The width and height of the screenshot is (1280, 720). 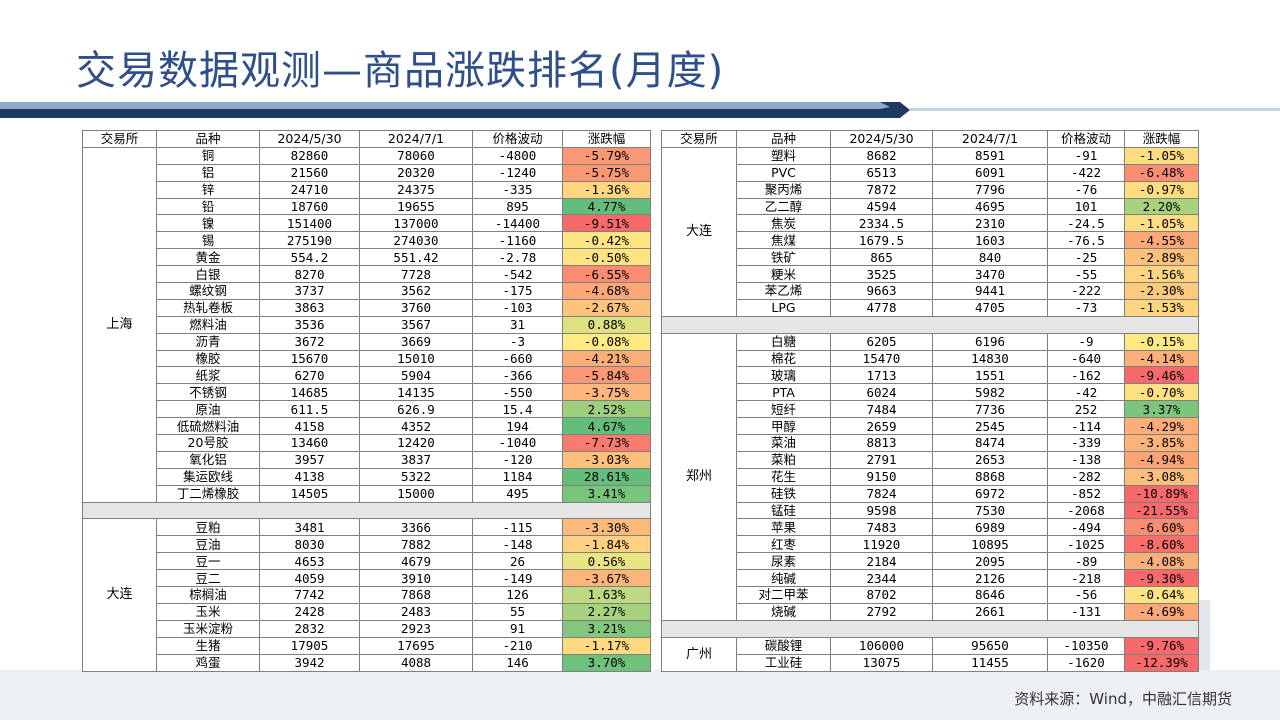 What do you see at coordinates (783, 409) in the screenshot?
I see `variety-cell: 短纤` at bounding box center [783, 409].